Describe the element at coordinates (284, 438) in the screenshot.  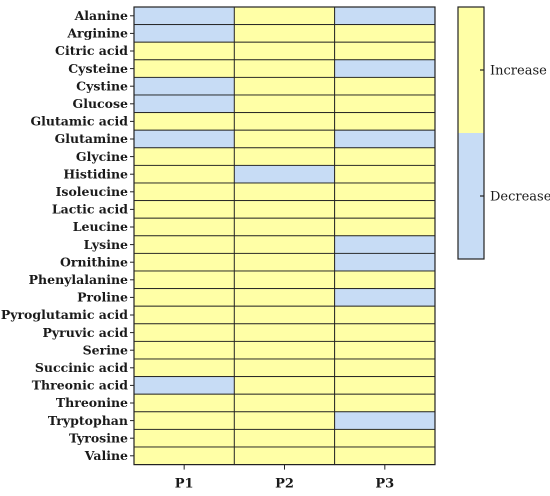
I see `cell-tyrosine-p2` at that location.